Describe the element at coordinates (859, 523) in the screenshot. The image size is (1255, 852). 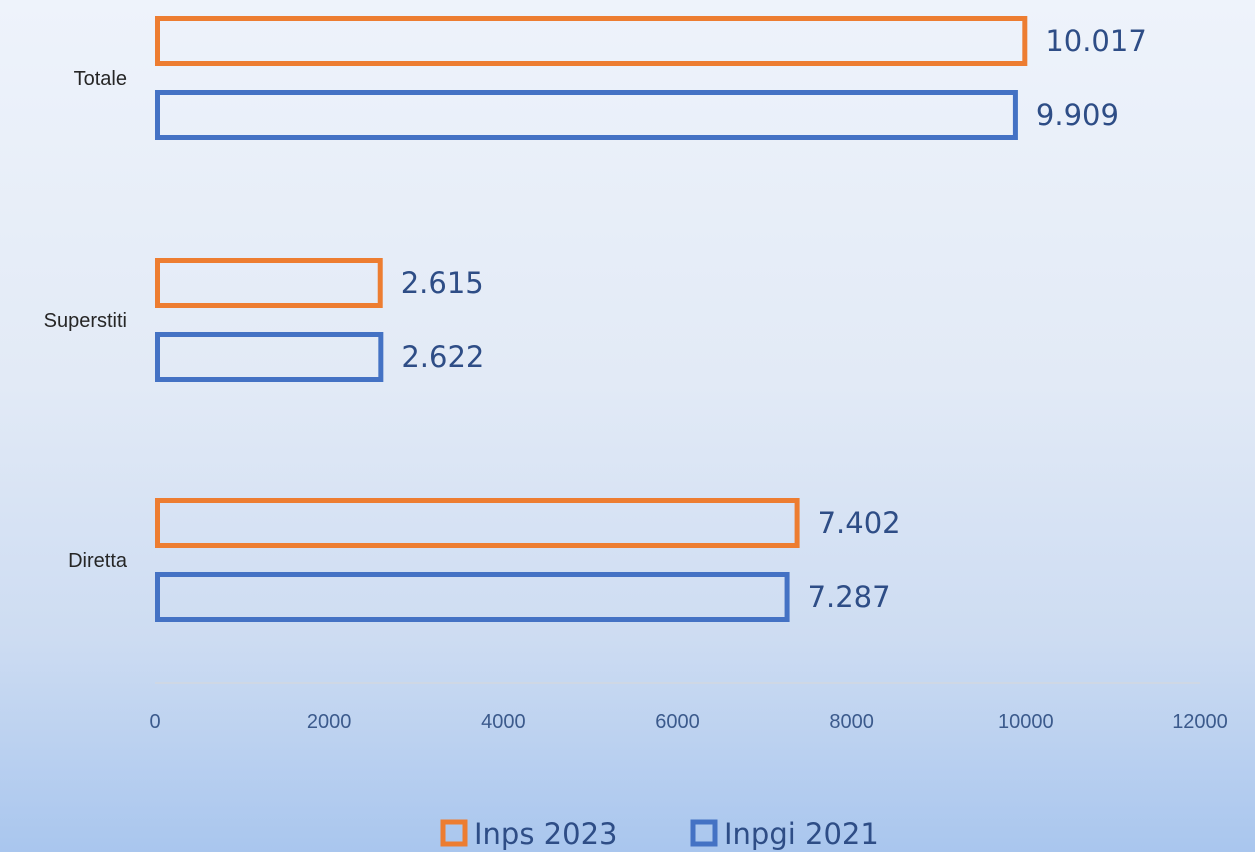
I see `data-label: 7.402` at that location.